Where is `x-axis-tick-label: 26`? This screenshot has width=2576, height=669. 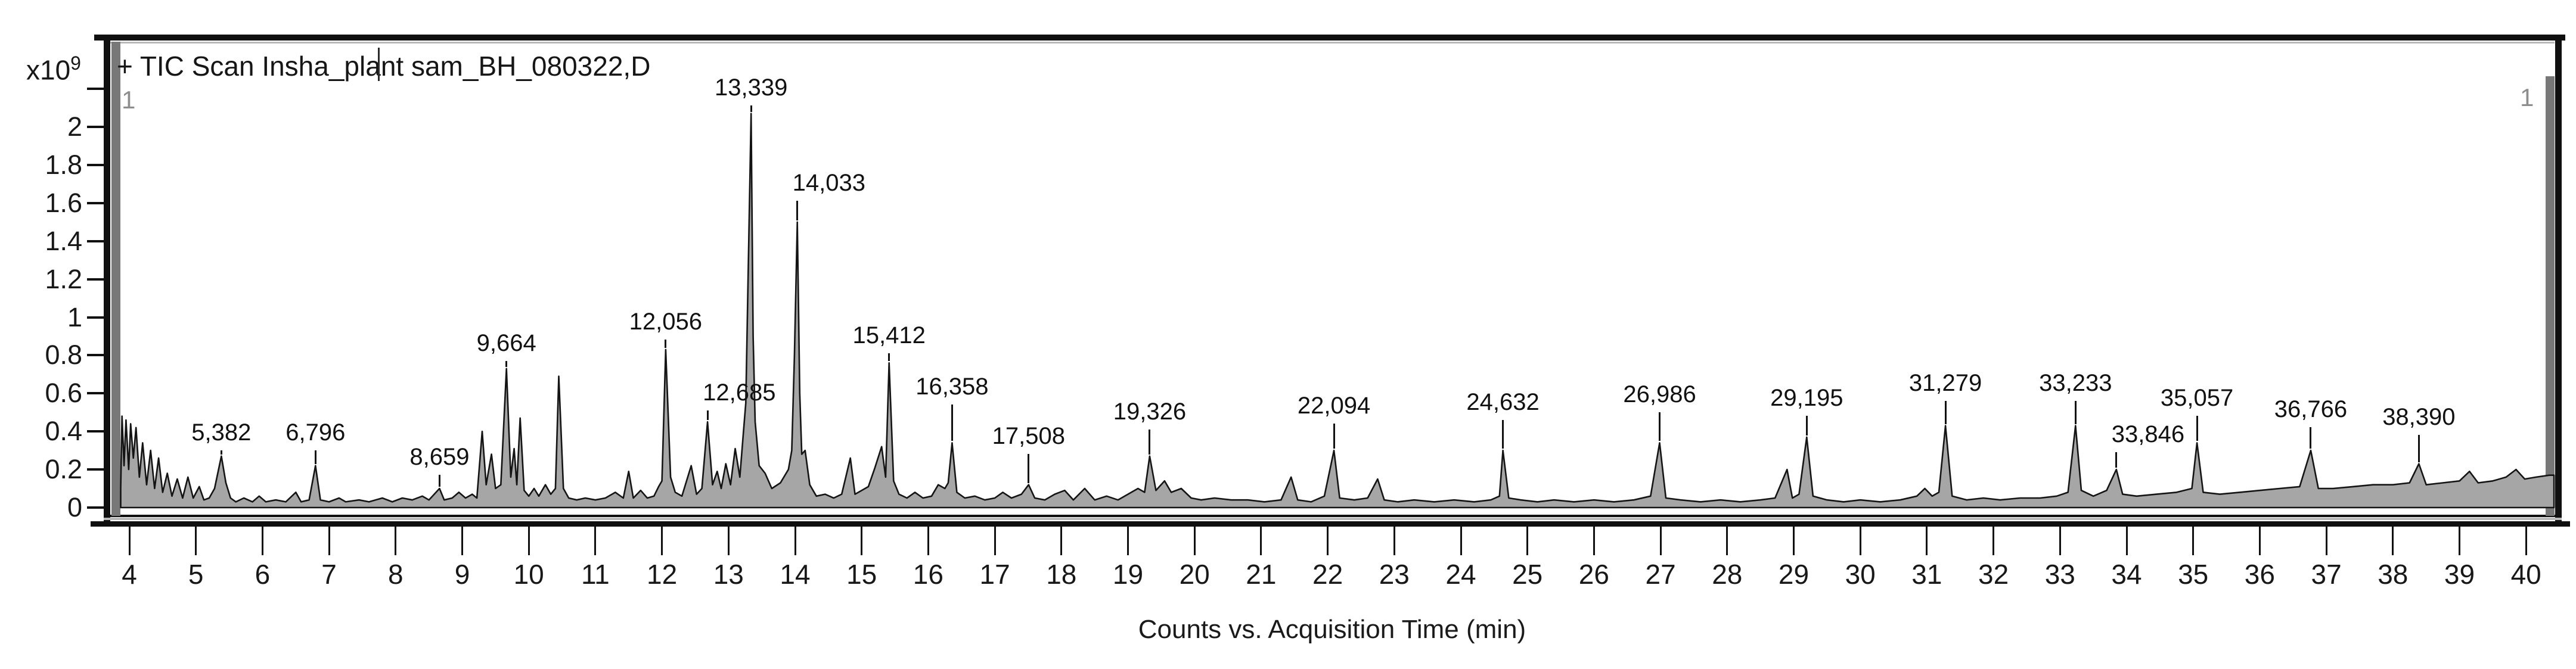 x-axis-tick-label: 26 is located at coordinates (1594, 574).